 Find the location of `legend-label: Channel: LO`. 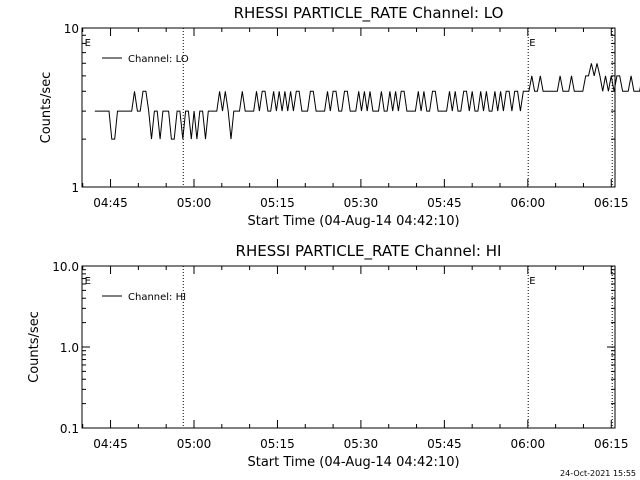

legend-label: Channel: LO is located at coordinates (158, 59).